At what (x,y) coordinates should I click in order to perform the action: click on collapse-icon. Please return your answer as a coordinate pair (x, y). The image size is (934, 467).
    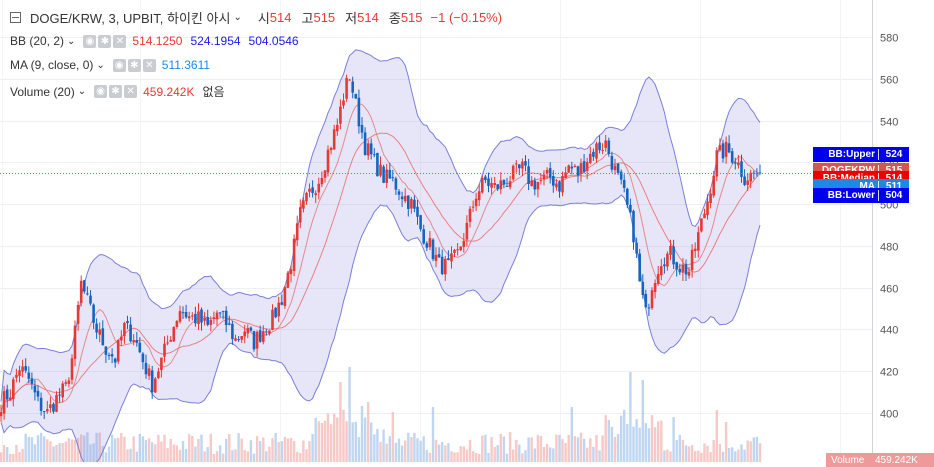
    Looking at the image, I should click on (15, 17).